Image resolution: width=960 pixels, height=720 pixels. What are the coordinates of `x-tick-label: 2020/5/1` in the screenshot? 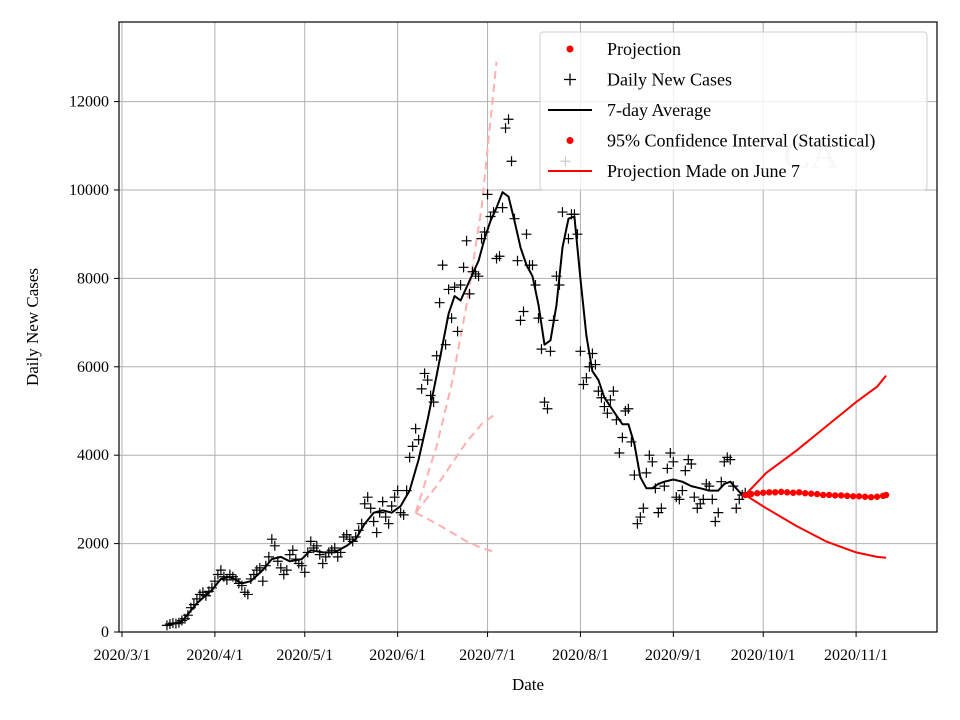 It's located at (304, 655).